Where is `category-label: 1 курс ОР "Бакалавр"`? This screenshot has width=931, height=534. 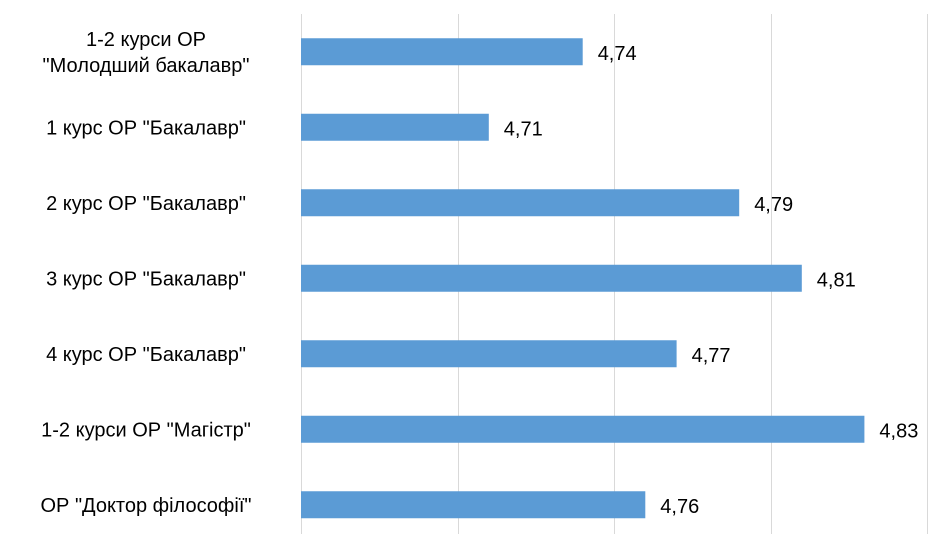
category-label: 1 курс ОР "Бакалавр" is located at coordinates (146, 128).